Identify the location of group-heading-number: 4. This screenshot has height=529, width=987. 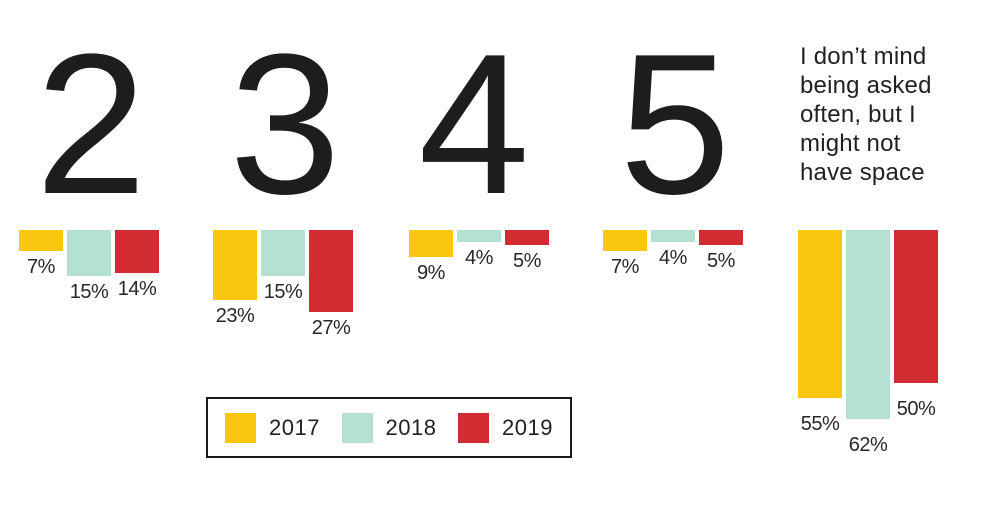
(473, 124).